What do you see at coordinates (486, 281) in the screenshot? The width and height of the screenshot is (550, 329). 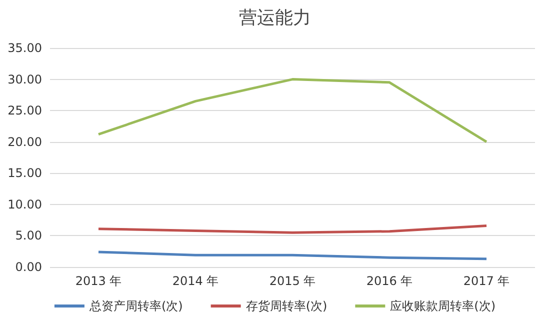 I see `x-tick-label: 2017 年` at bounding box center [486, 281].